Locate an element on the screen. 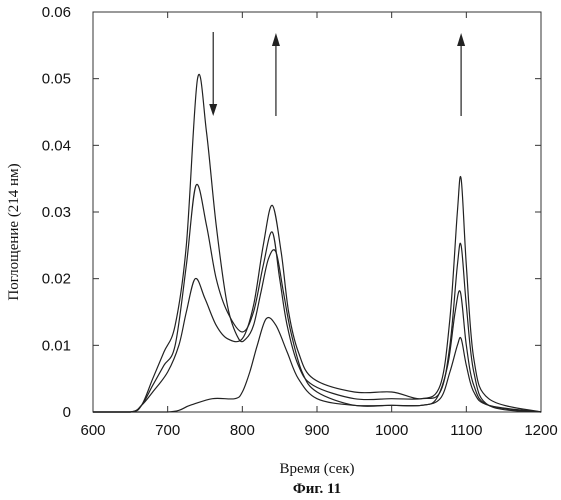 The image size is (561, 500). x-tick-label: 1100 is located at coordinates (466, 430).